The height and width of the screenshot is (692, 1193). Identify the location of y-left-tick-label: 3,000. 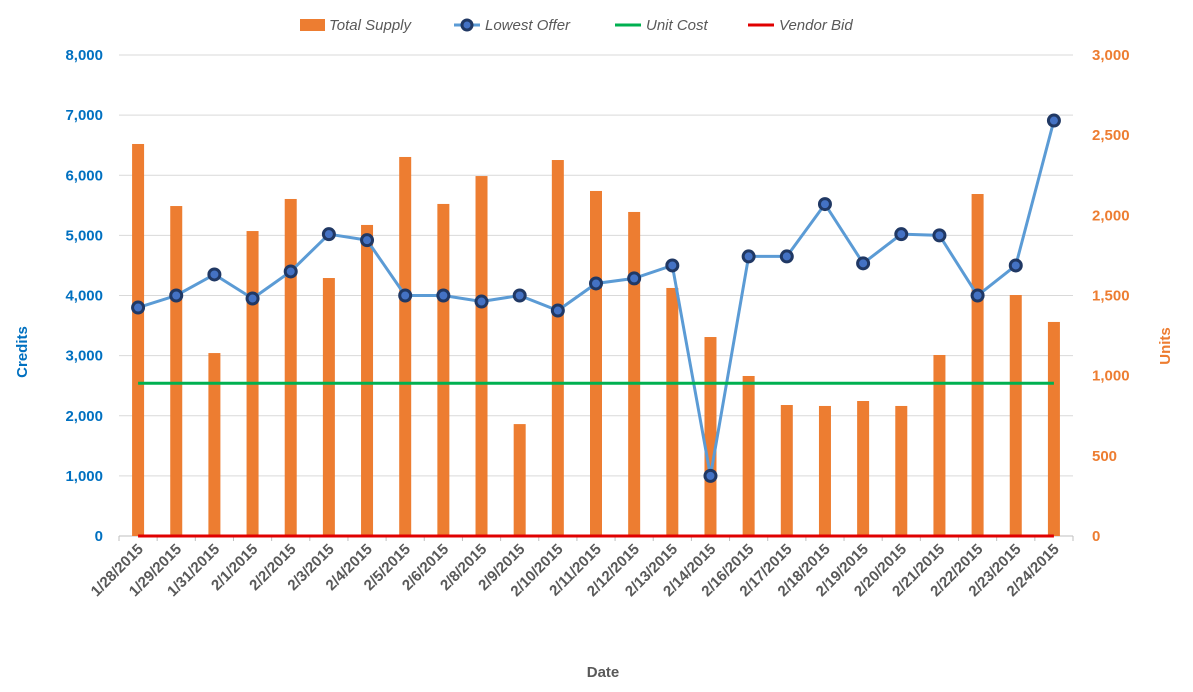
(84, 356).